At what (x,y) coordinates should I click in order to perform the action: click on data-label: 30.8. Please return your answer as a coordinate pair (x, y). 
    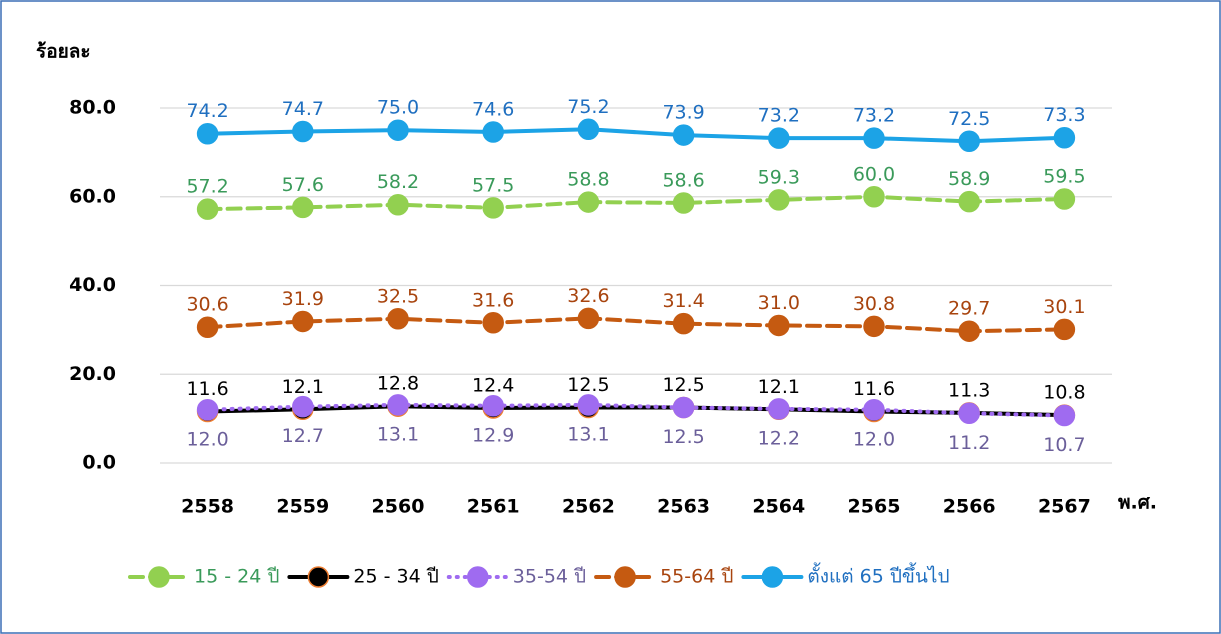
    Looking at the image, I should click on (874, 304).